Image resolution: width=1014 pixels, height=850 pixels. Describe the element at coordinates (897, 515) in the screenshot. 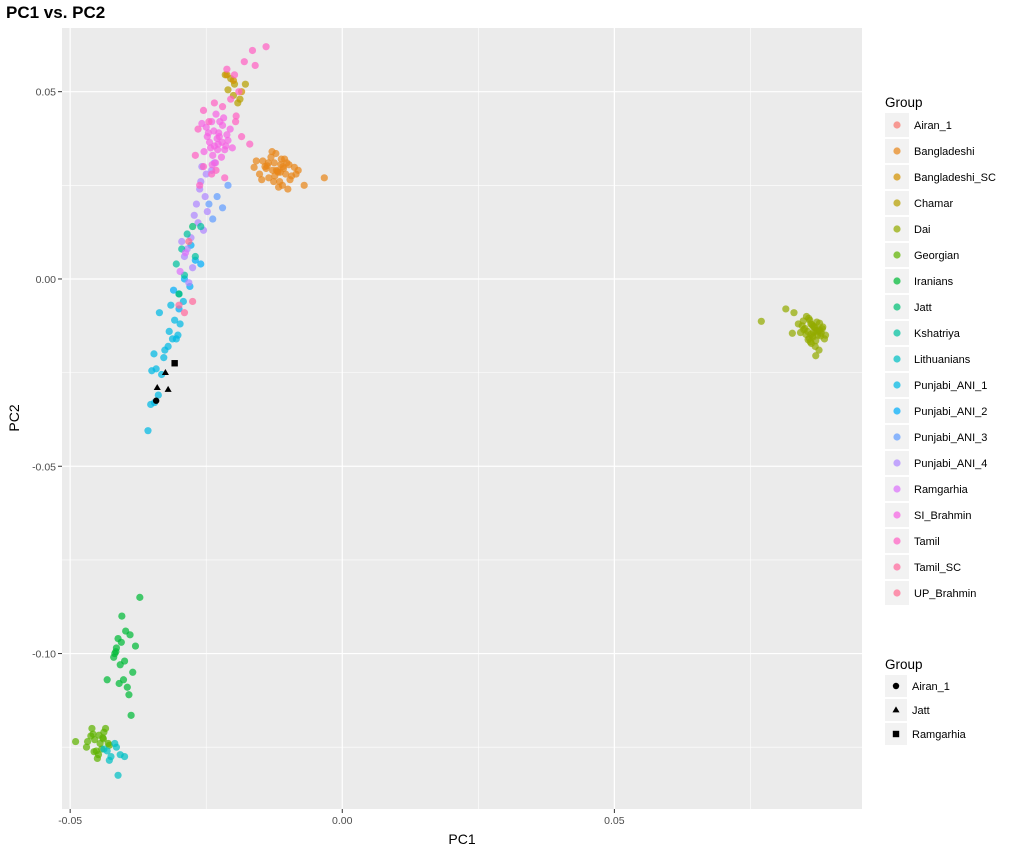

I see `legend-marker-si-brahmin` at that location.